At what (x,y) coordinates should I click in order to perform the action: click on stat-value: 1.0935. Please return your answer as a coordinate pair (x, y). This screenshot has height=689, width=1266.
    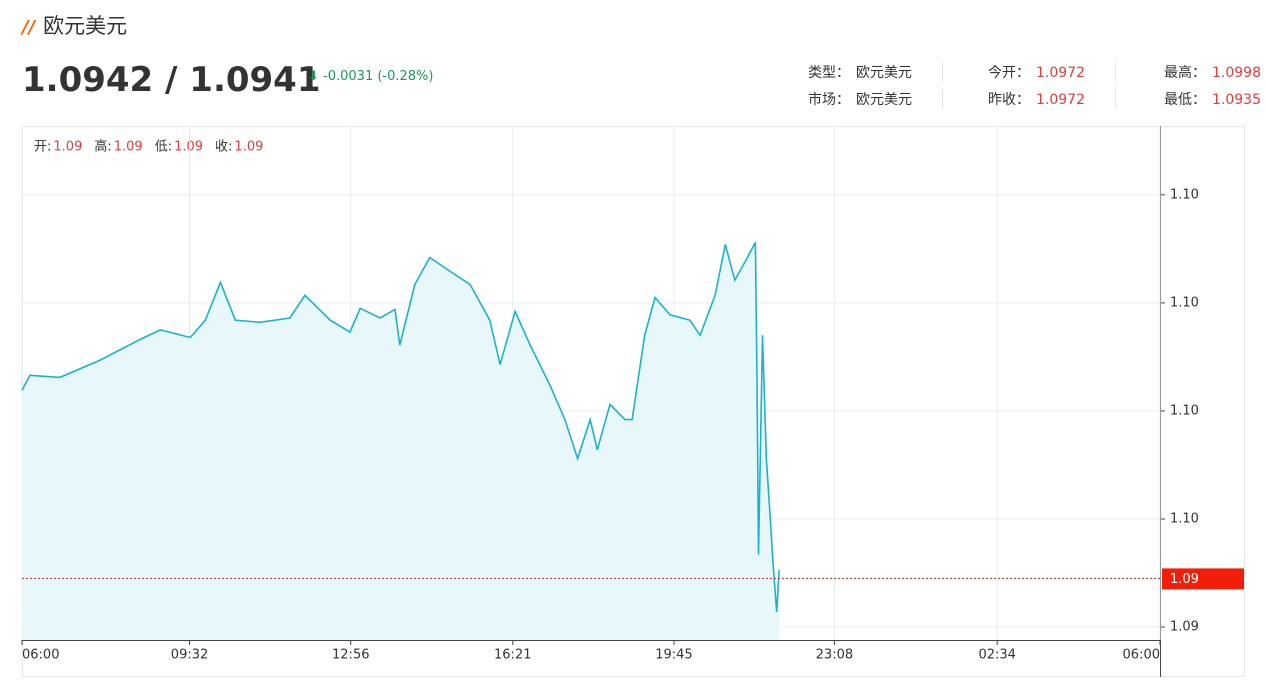
    Looking at the image, I should click on (1236, 99).